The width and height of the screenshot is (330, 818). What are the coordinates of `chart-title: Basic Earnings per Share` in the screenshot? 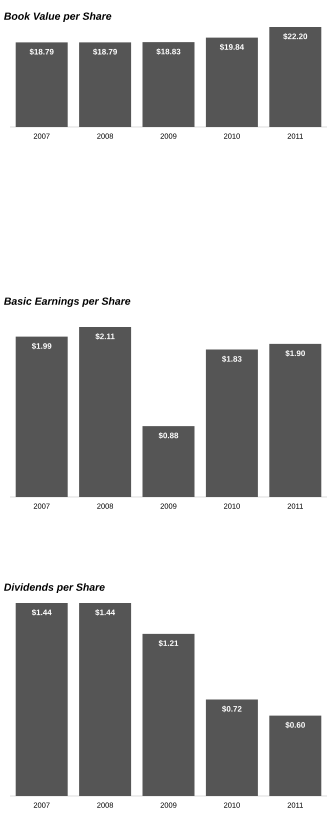 It's located at (67, 302).